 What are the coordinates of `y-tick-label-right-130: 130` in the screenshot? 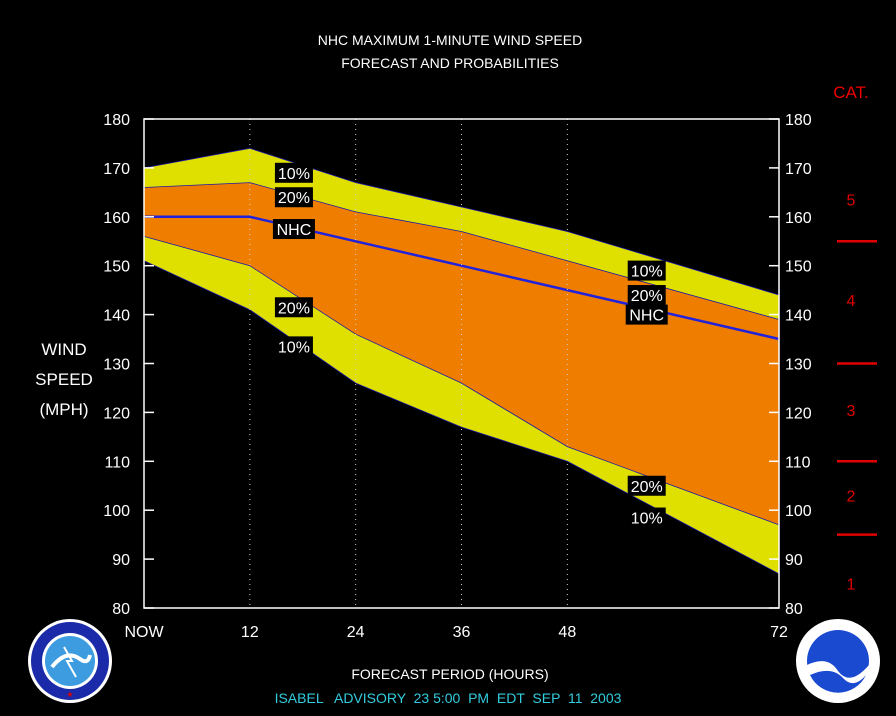 It's located at (798, 365).